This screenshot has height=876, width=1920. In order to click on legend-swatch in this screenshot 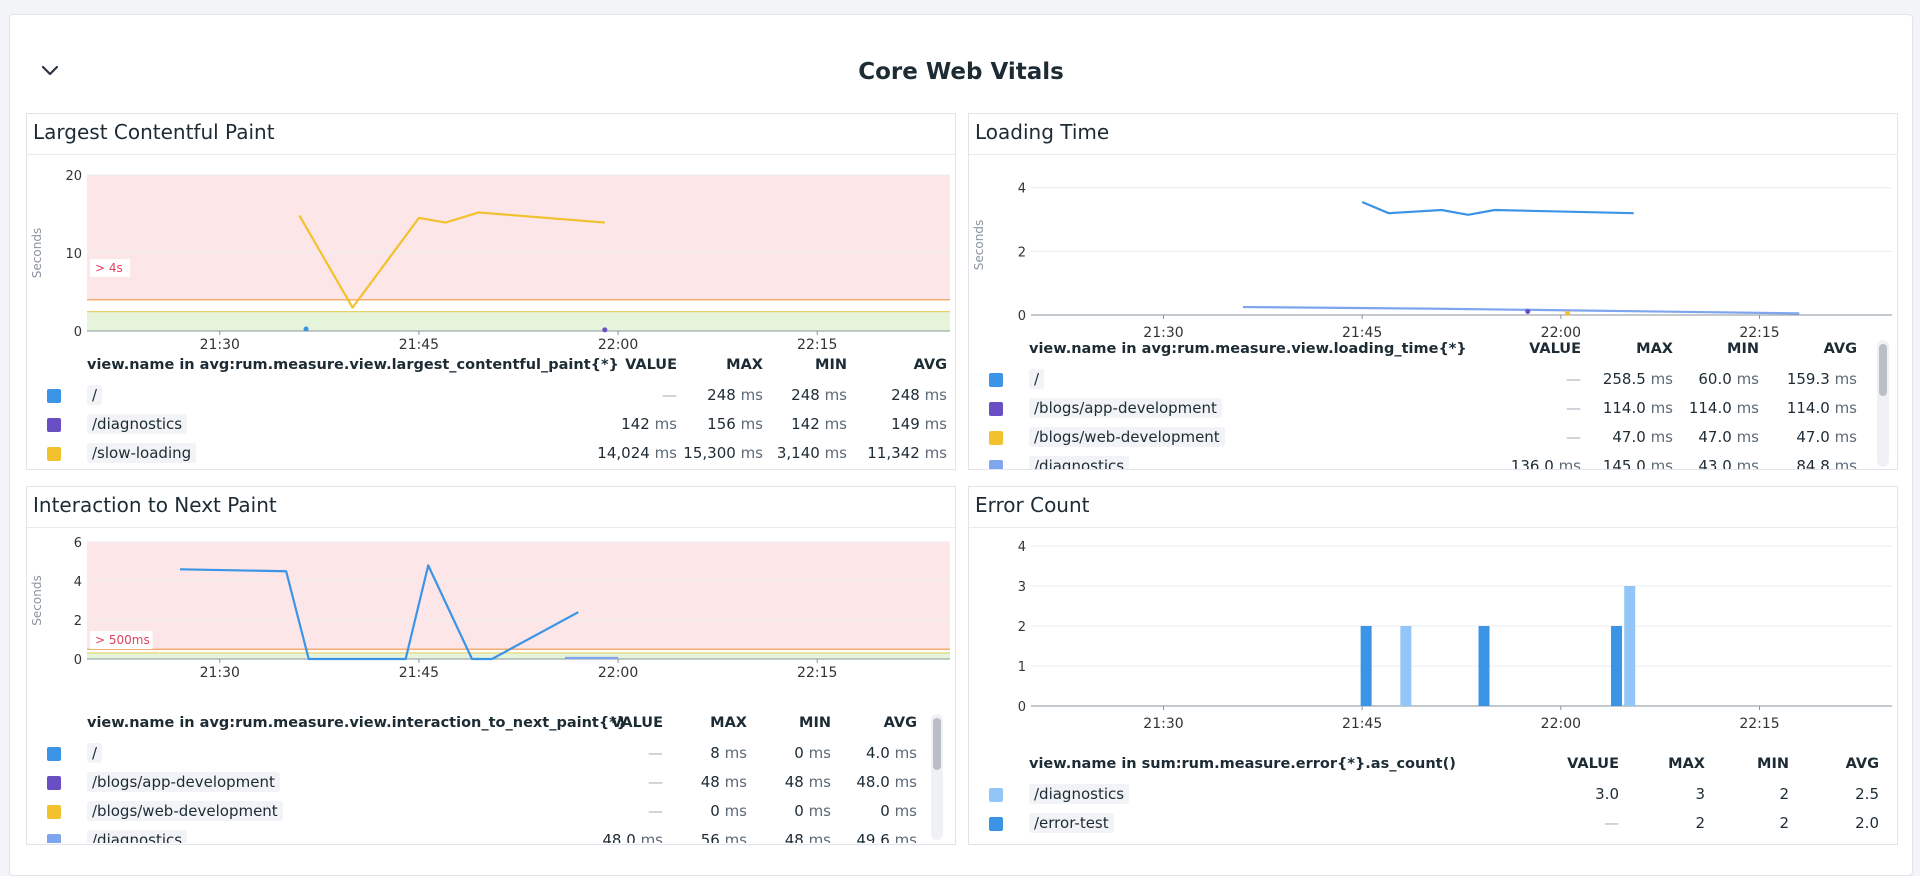, I will do `click(54, 783)`.